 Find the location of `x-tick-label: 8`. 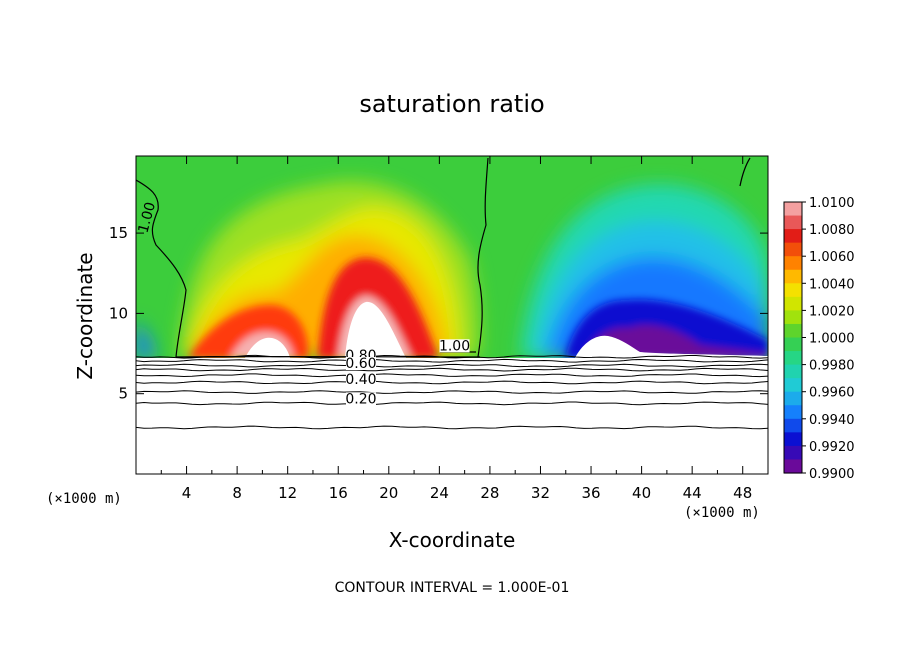

x-tick-label: 8 is located at coordinates (237, 493).